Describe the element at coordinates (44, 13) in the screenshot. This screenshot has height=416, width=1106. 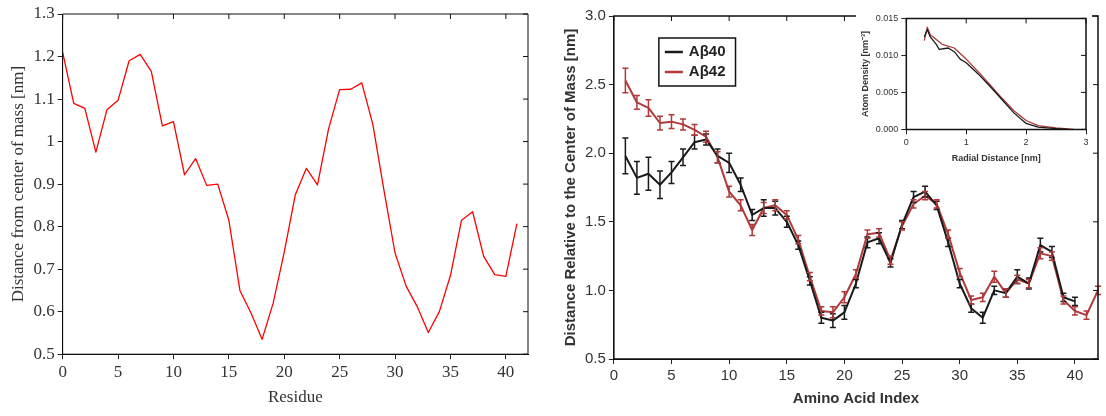
I see `y-tick-label: 1.3` at that location.